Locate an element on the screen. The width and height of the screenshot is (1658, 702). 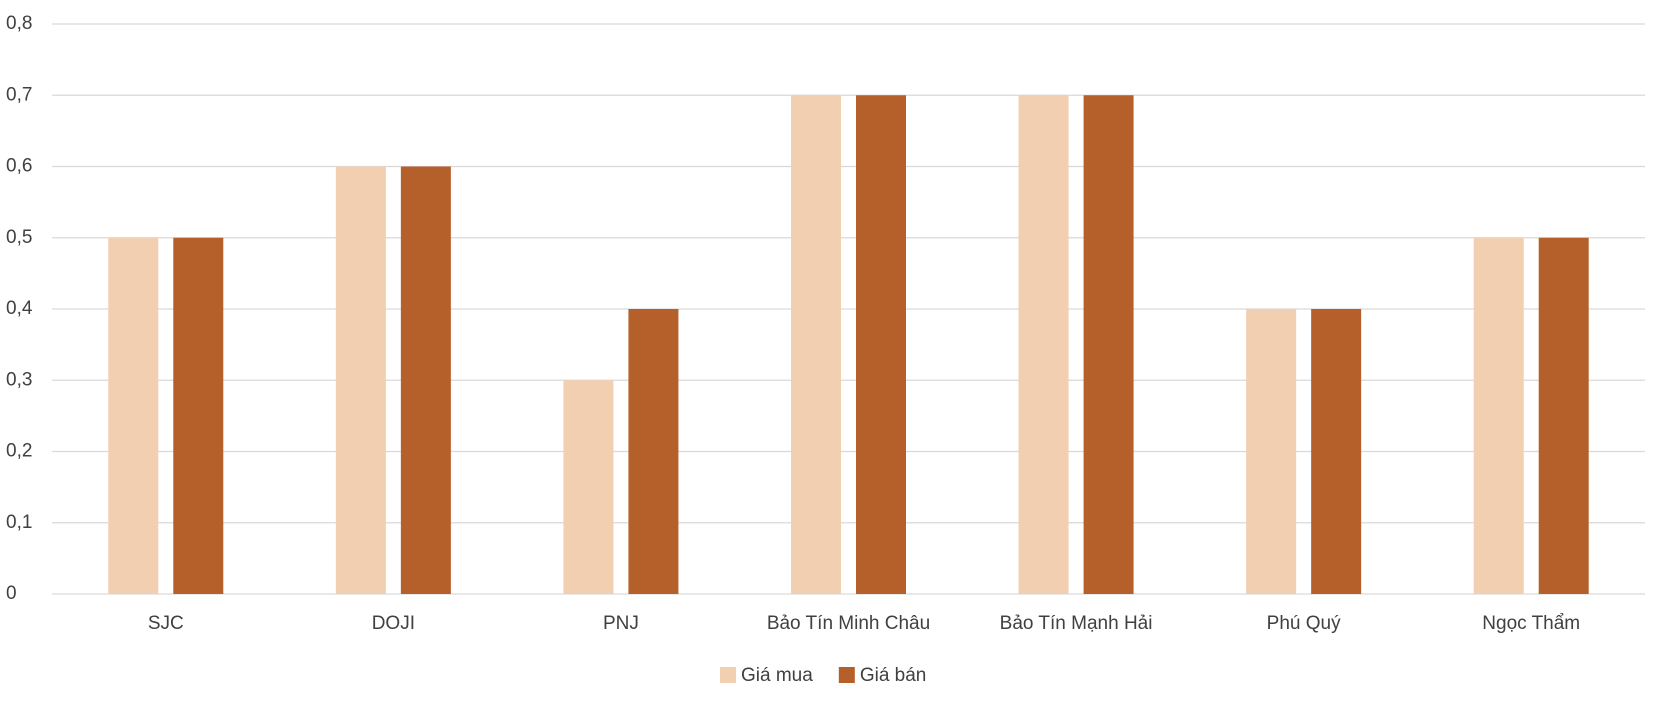
x-tick-label: DOJI is located at coordinates (393, 623).